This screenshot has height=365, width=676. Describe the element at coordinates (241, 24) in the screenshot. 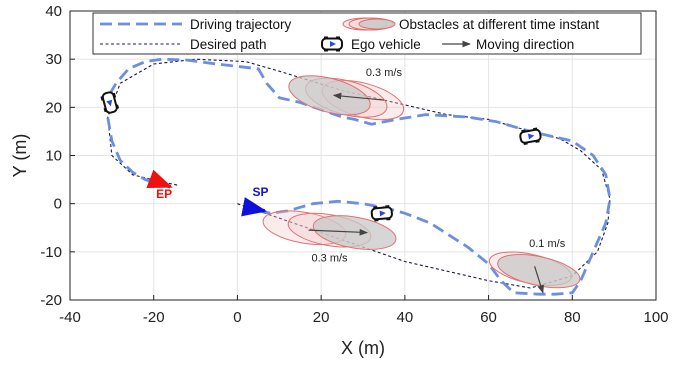

I see `legend-label: Driving trajectory` at that location.